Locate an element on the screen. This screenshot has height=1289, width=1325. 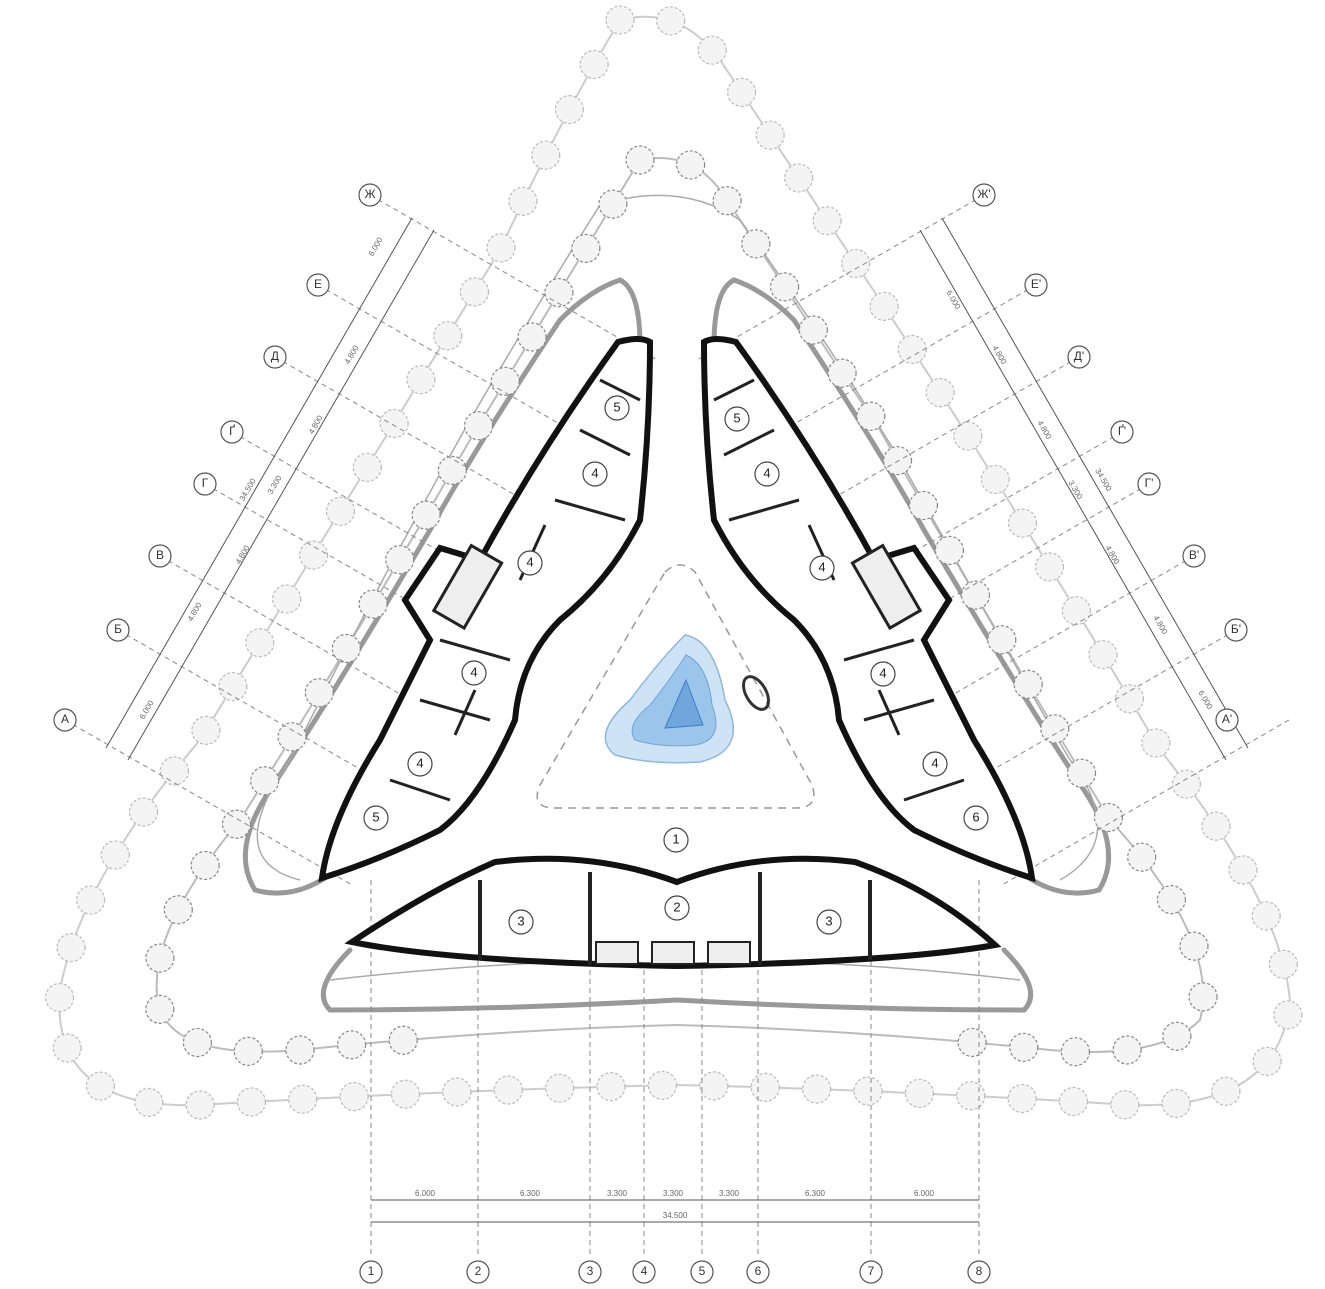
inner-courtyard is located at coordinates (675, 686).